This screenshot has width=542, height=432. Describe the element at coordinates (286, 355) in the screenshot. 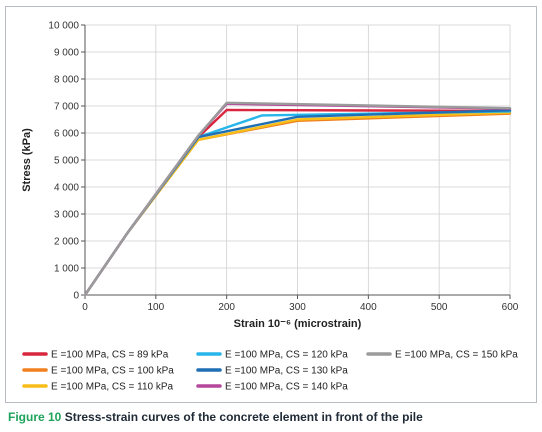

I see `legend-label-4: E =100 MPa, CS = 120 kPa` at that location.